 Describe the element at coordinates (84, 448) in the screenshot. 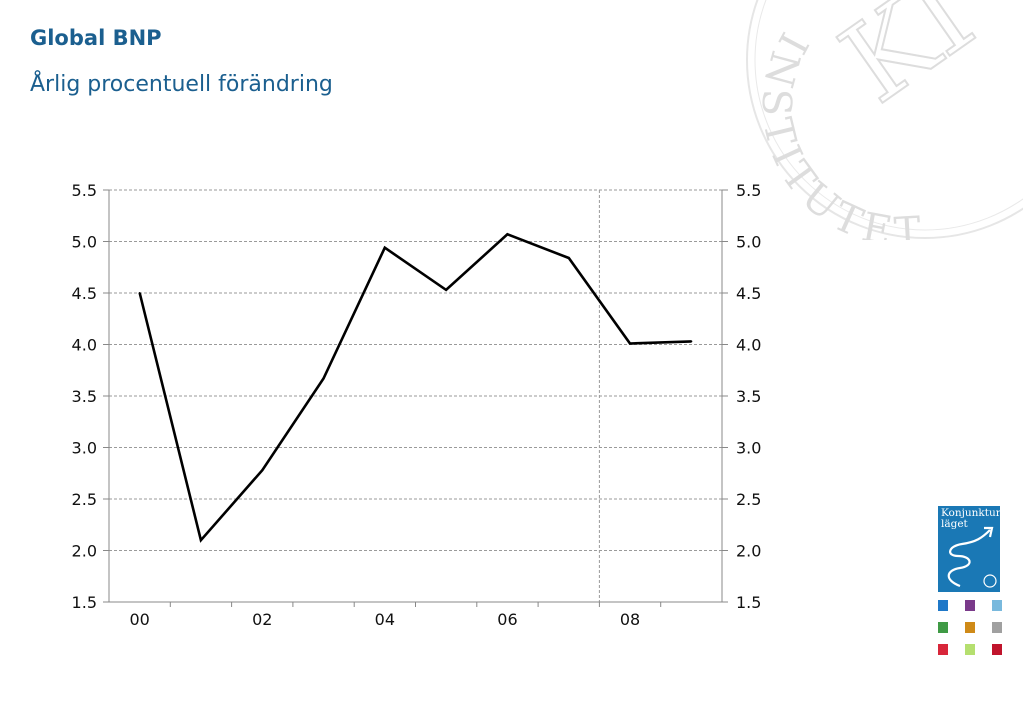

I see `y-left-tick-label: 3.0` at that location.